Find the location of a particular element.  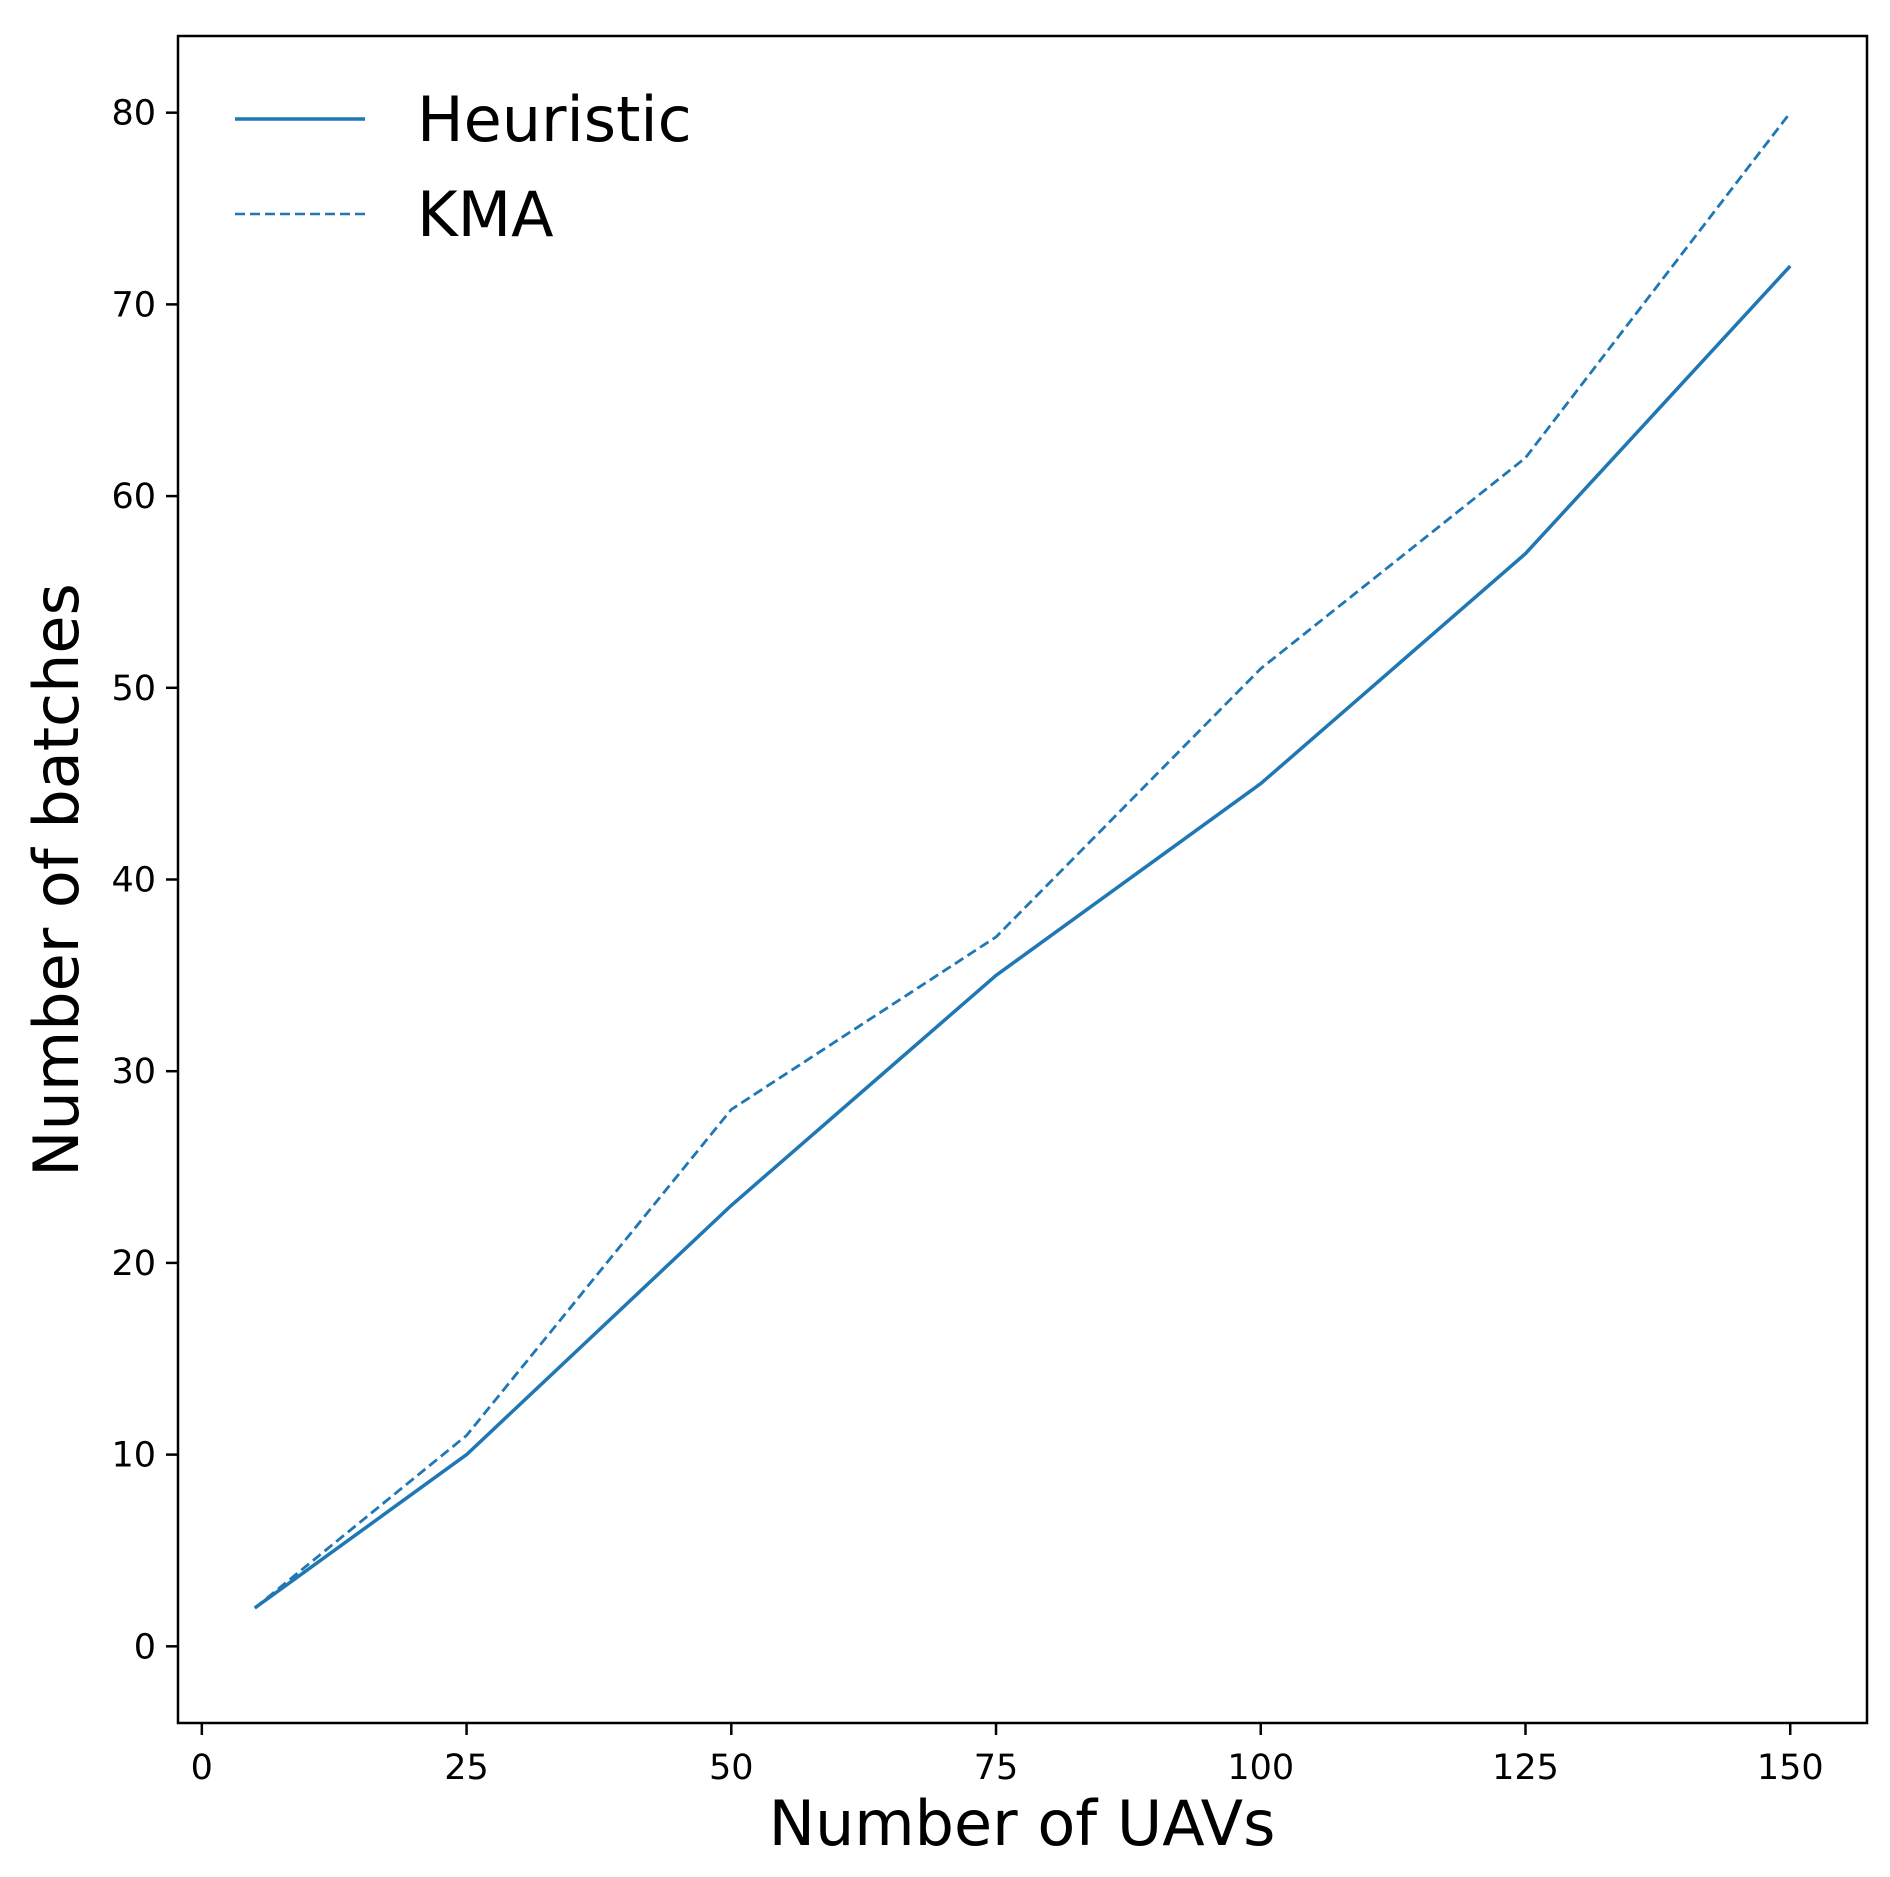

y-tick-label: 30 is located at coordinates (133, 1072).